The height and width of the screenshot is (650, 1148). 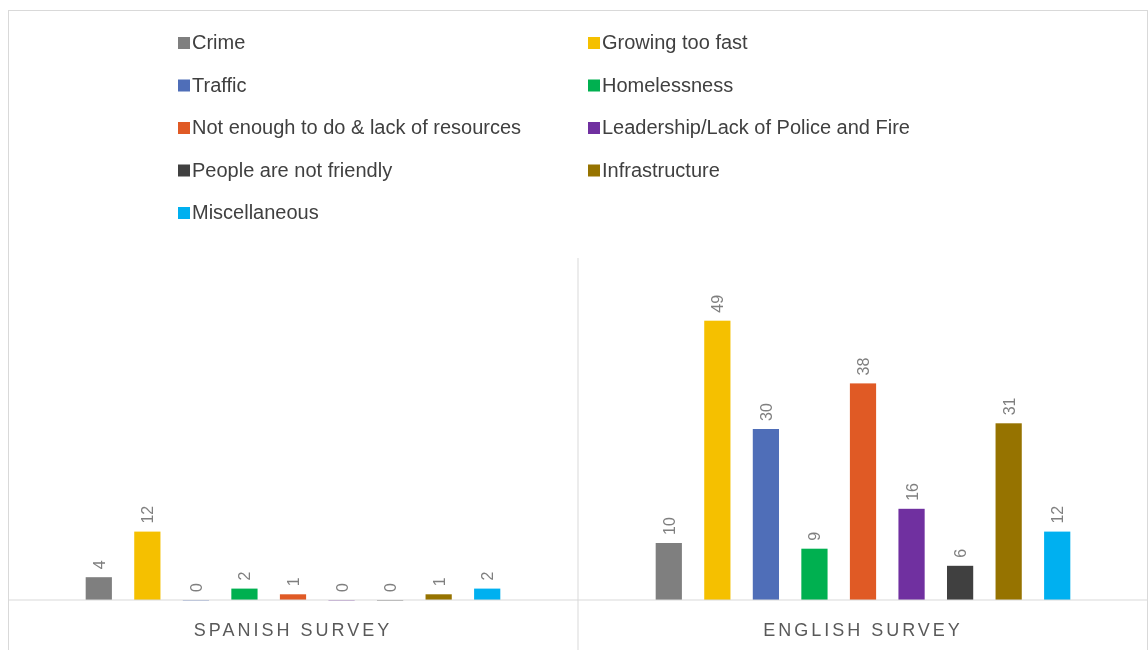 What do you see at coordinates (219, 42) in the screenshot?
I see `legend-label: Crime` at bounding box center [219, 42].